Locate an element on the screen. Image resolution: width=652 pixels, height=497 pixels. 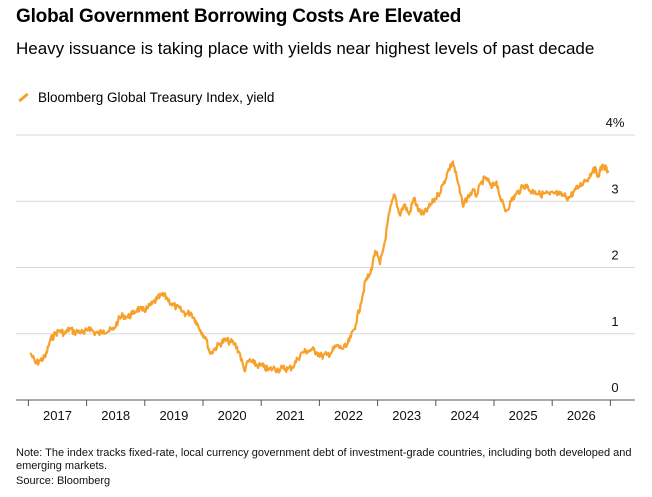
x-tick-label: 2020 is located at coordinates (232, 415).